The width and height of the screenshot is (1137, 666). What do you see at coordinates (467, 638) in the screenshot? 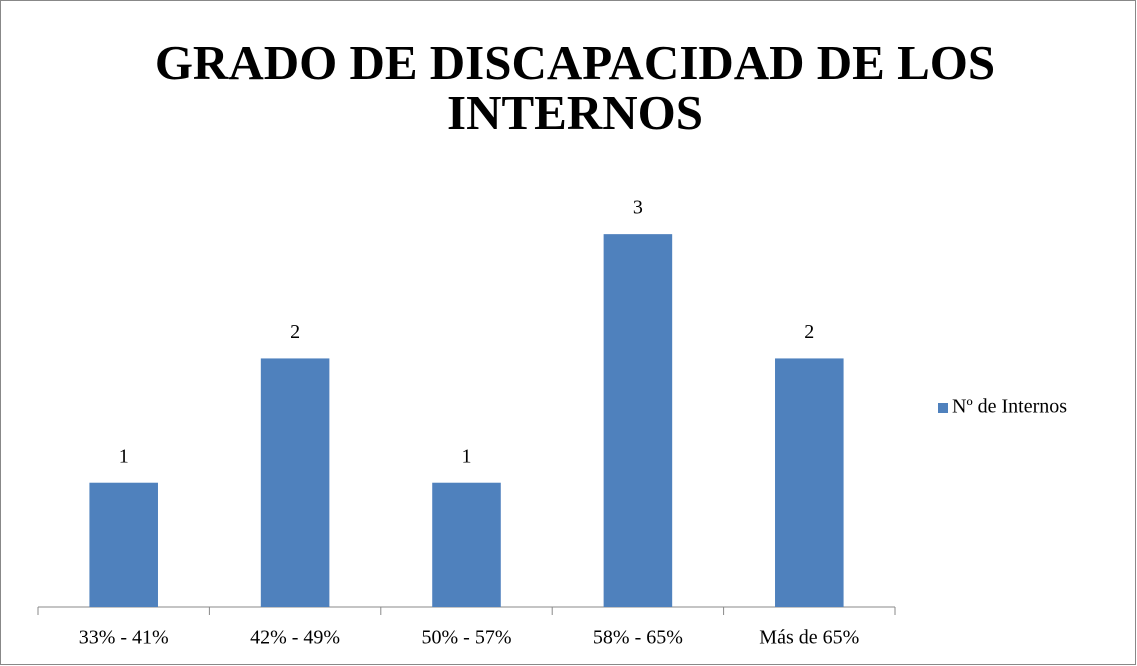
I see `x-tick-label: 50% - 57%` at bounding box center [467, 638].